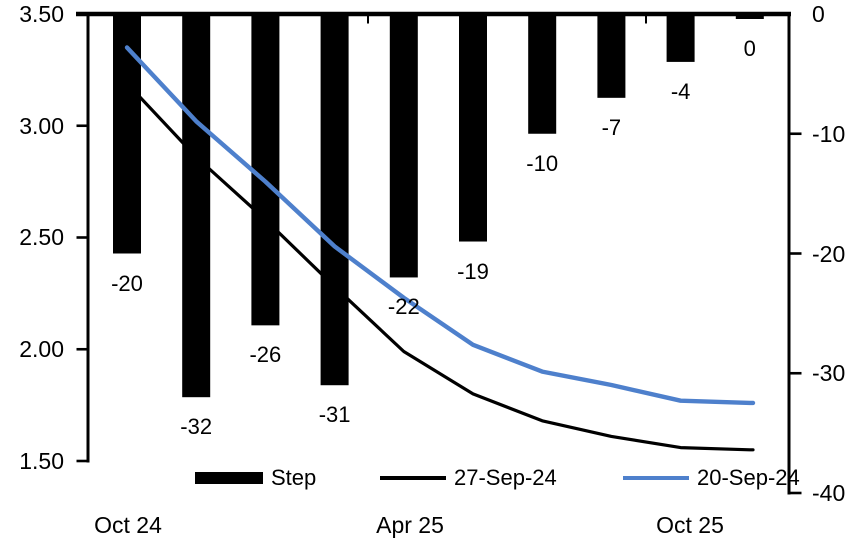 This screenshot has height=551, width=852. Describe the element at coordinates (403, 307) in the screenshot. I see `bar-value-label: -22` at that location.